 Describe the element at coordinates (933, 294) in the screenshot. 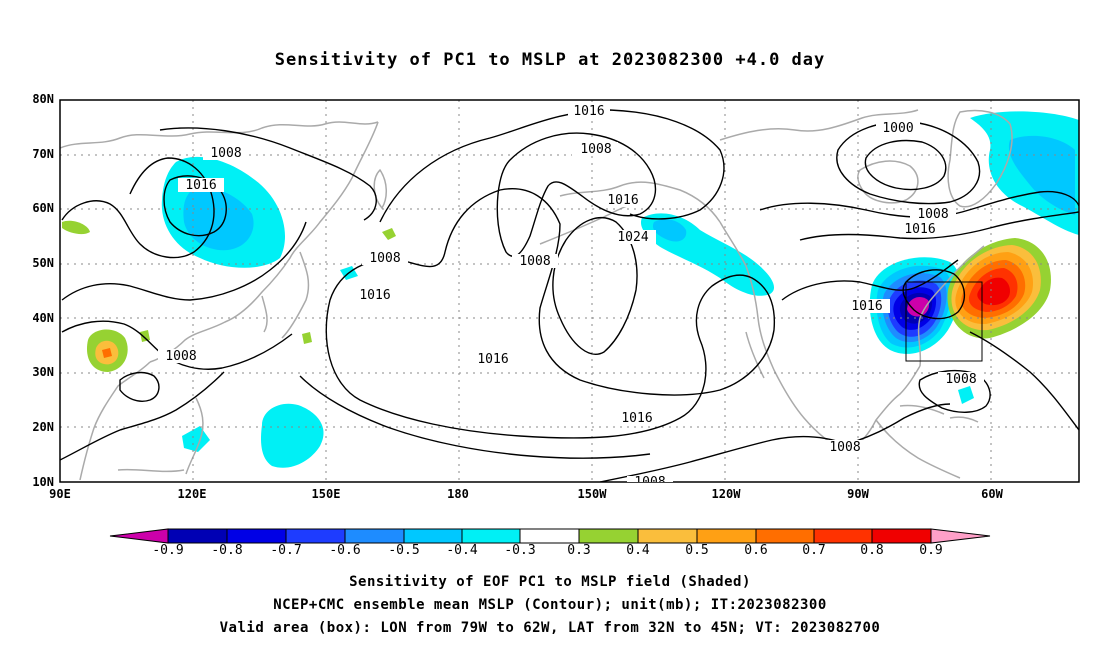

I see `contour-atlantic-low` at that location.